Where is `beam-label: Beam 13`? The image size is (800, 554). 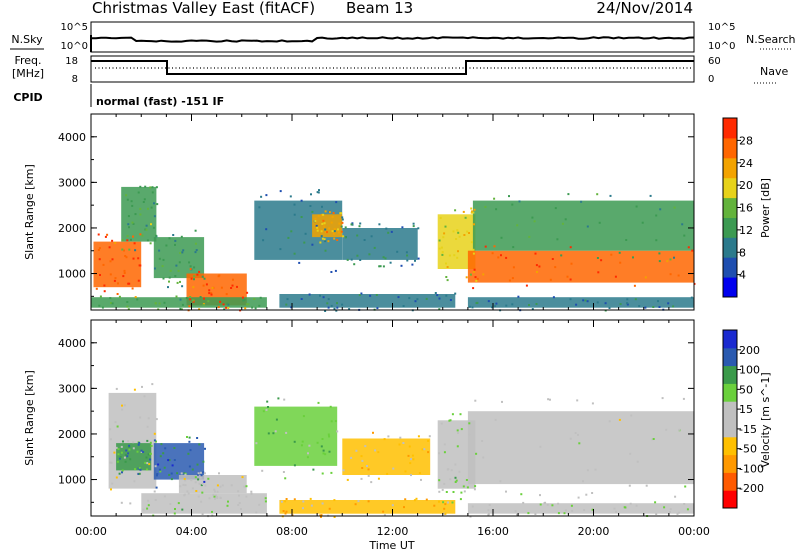 beam-label: Beam 13 is located at coordinates (379, 8).